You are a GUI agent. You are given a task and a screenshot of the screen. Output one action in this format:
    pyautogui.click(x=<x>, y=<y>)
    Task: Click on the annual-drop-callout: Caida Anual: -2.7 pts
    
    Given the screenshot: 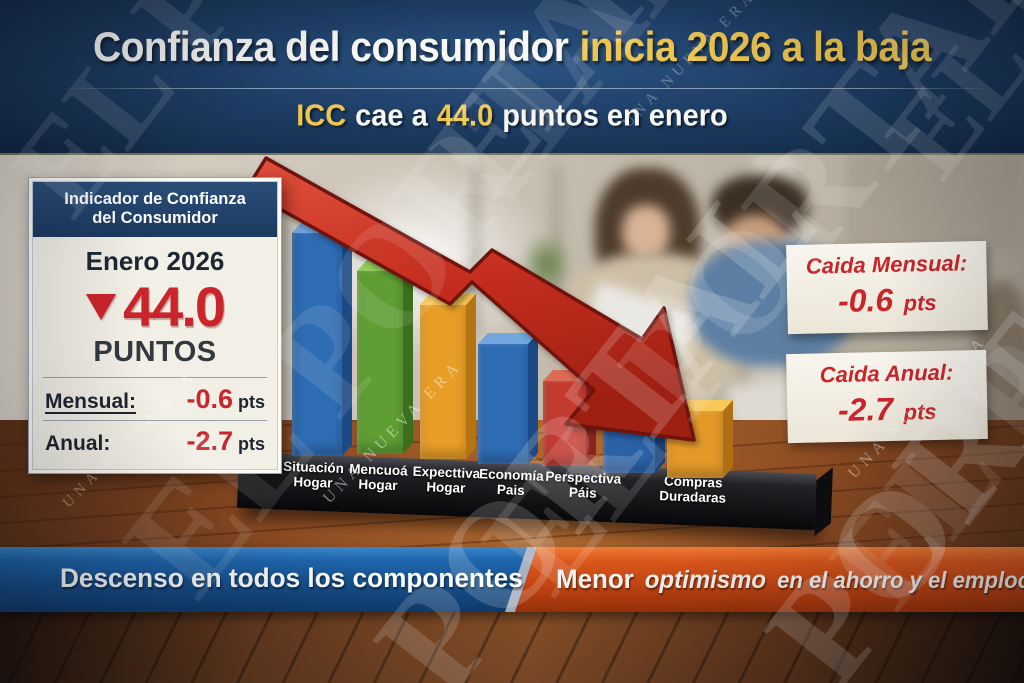 What is the action you would take?
    pyautogui.click(x=887, y=396)
    